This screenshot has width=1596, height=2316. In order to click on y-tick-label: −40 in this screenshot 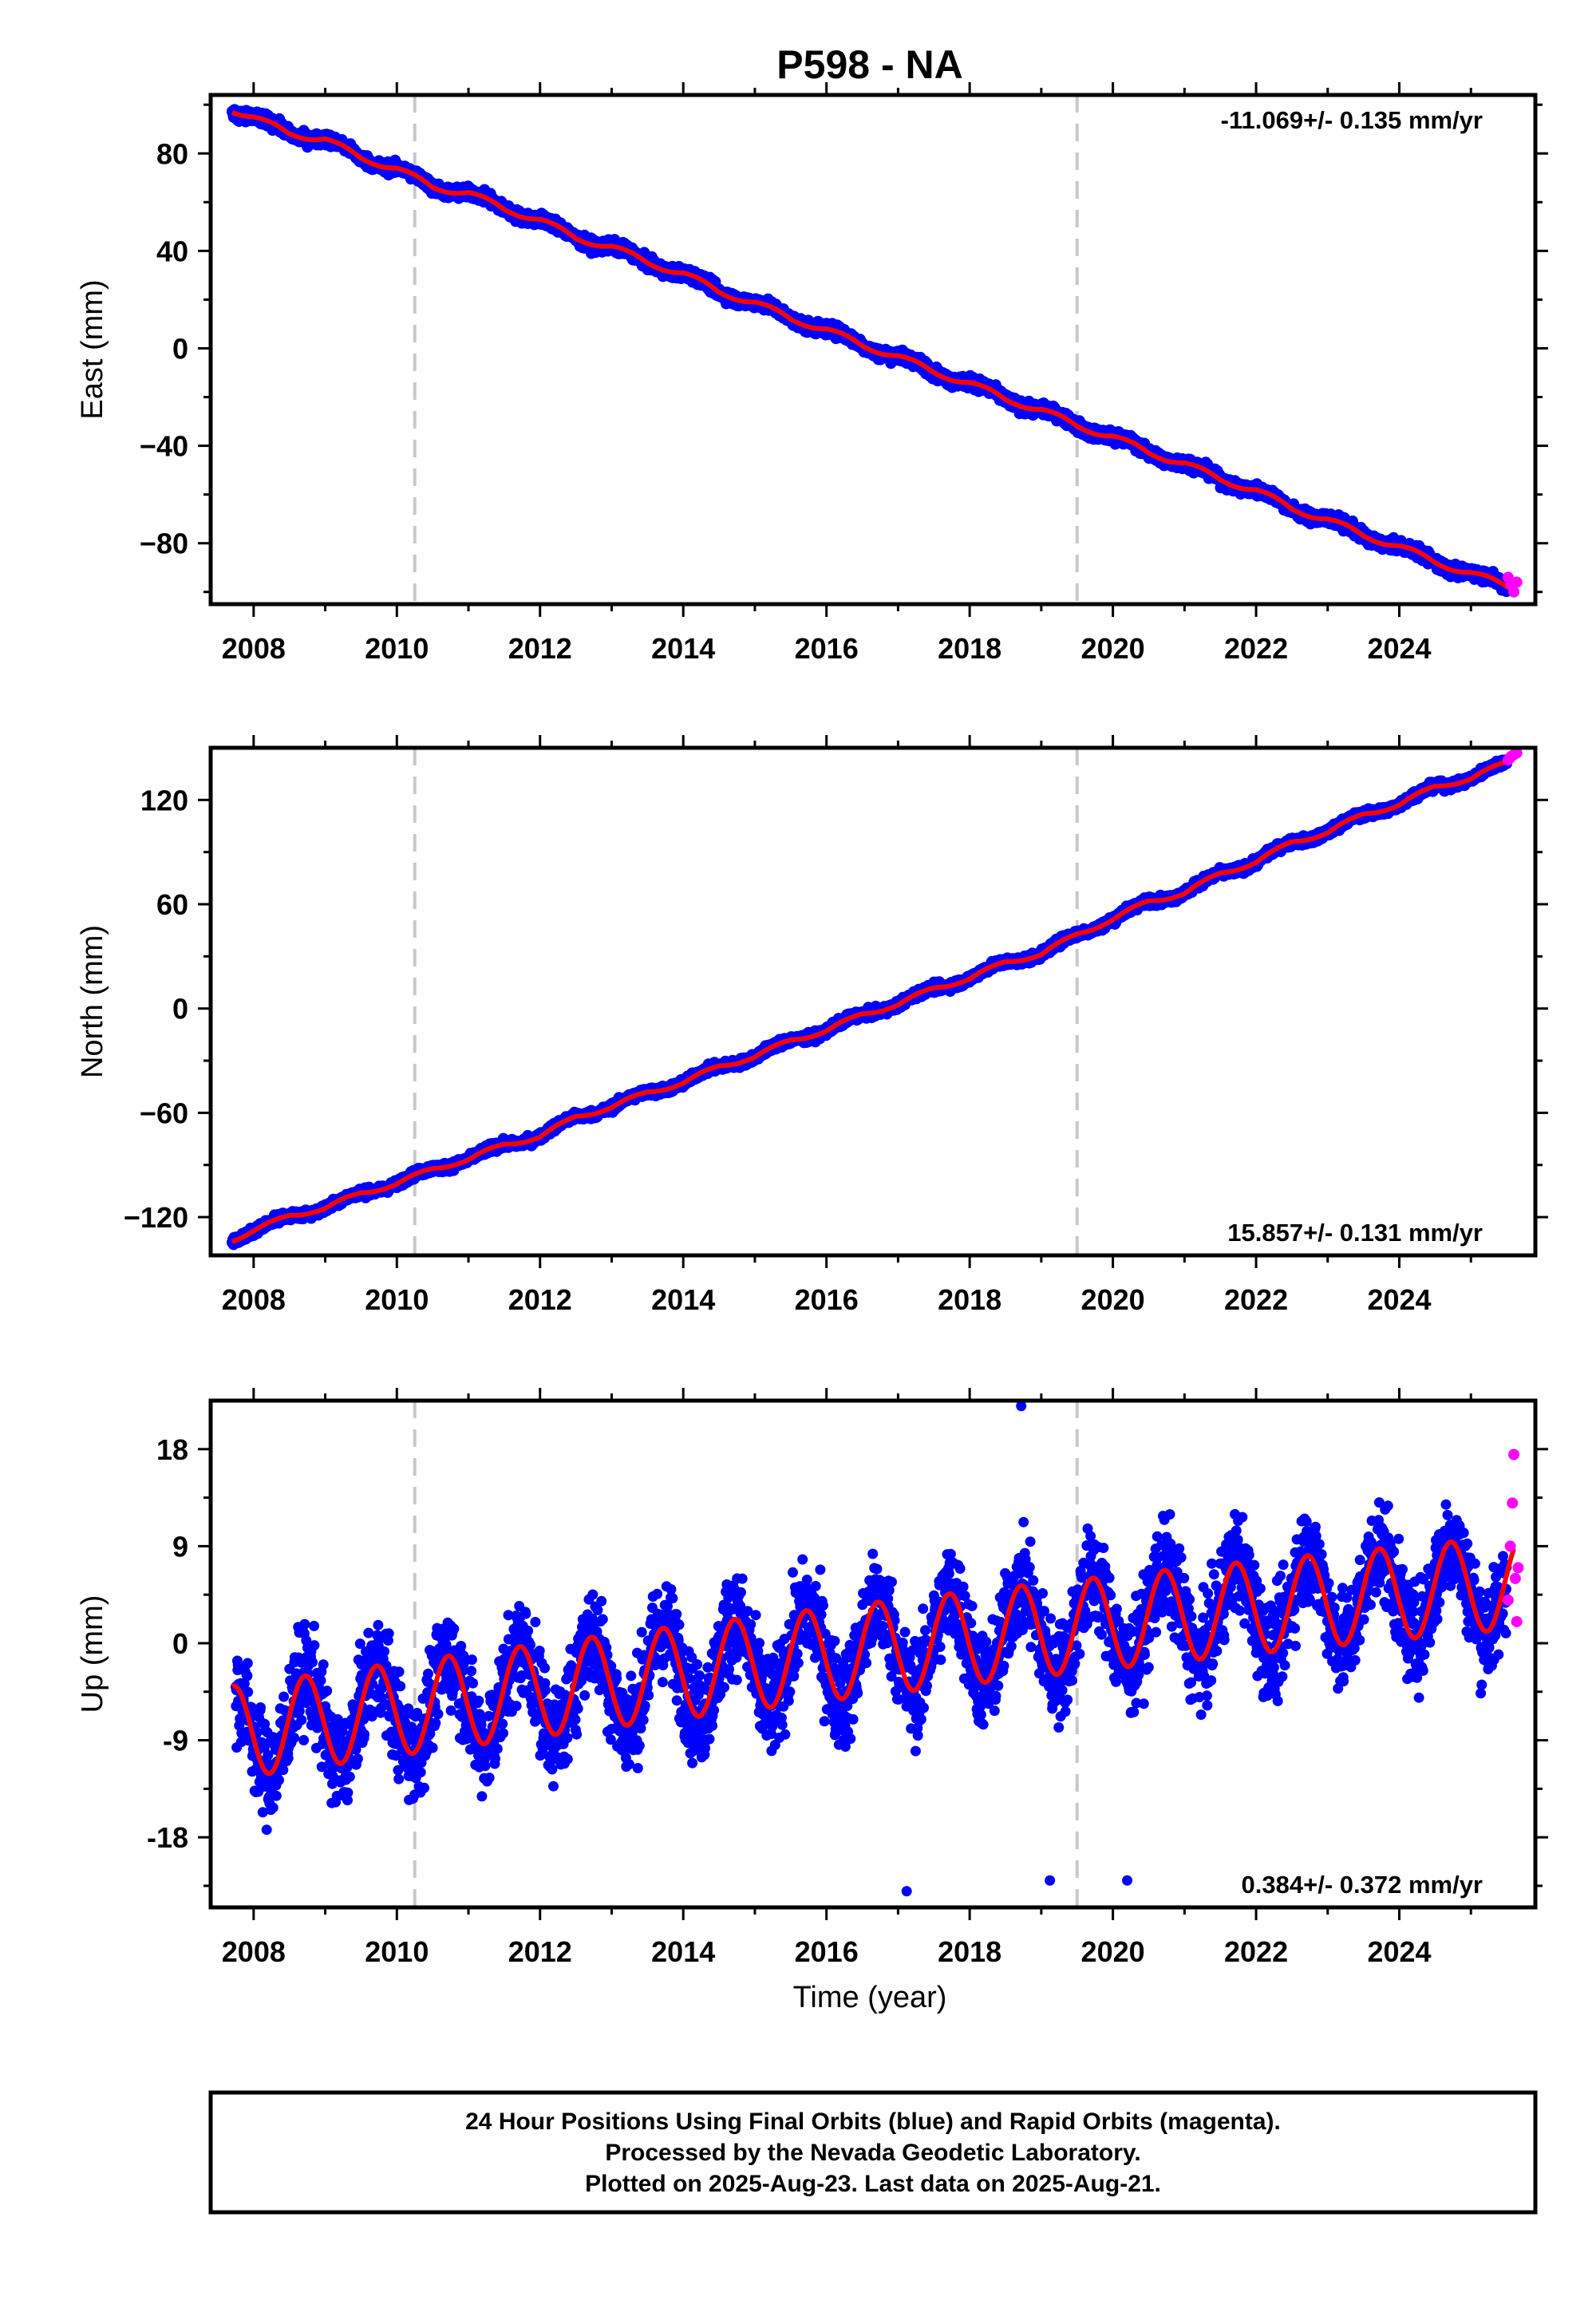, I will do `click(164, 446)`.